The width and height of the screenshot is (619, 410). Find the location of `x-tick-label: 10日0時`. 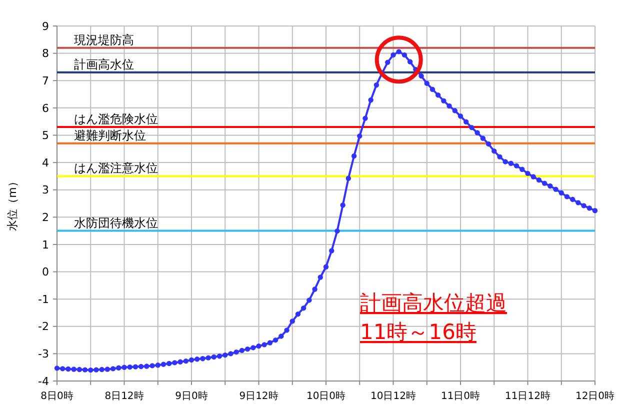

x-tick-label: 10日0時 is located at coordinates (326, 396).